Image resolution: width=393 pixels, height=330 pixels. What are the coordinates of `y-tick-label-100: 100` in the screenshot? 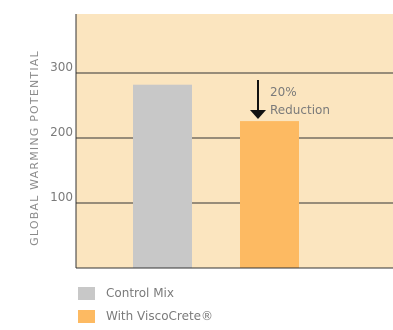 It's located at (61, 197).